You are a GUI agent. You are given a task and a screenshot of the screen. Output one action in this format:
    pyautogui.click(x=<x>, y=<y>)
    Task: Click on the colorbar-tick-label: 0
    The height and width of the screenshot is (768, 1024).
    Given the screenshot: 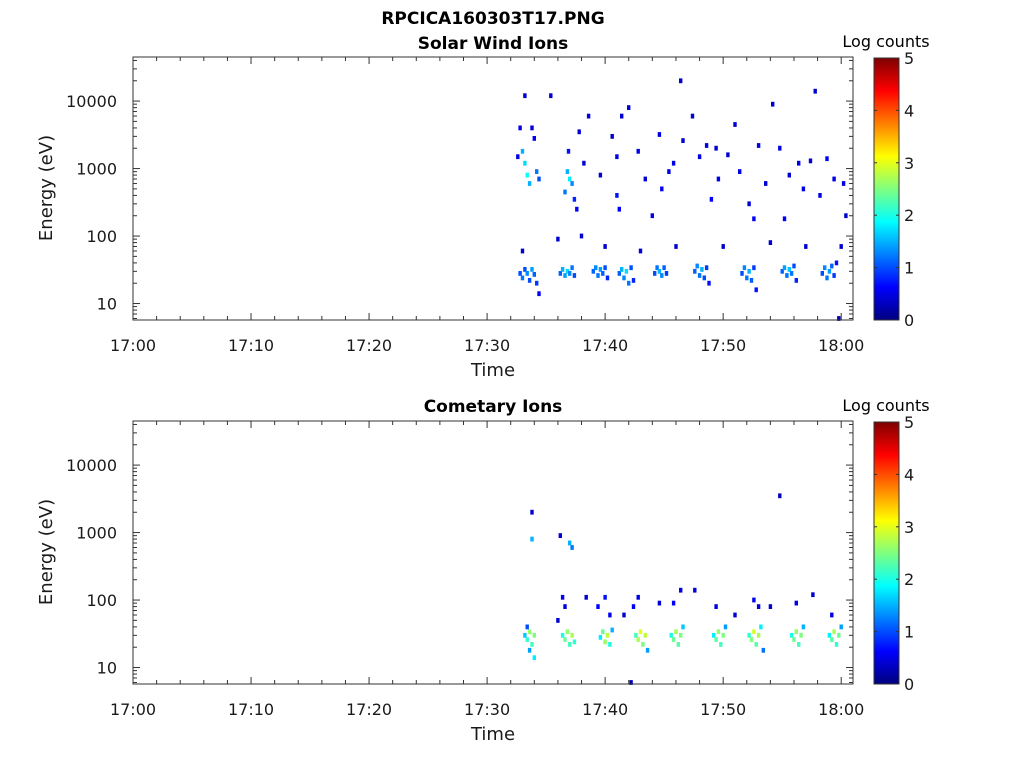 What is the action you would take?
    pyautogui.click(x=909, y=320)
    